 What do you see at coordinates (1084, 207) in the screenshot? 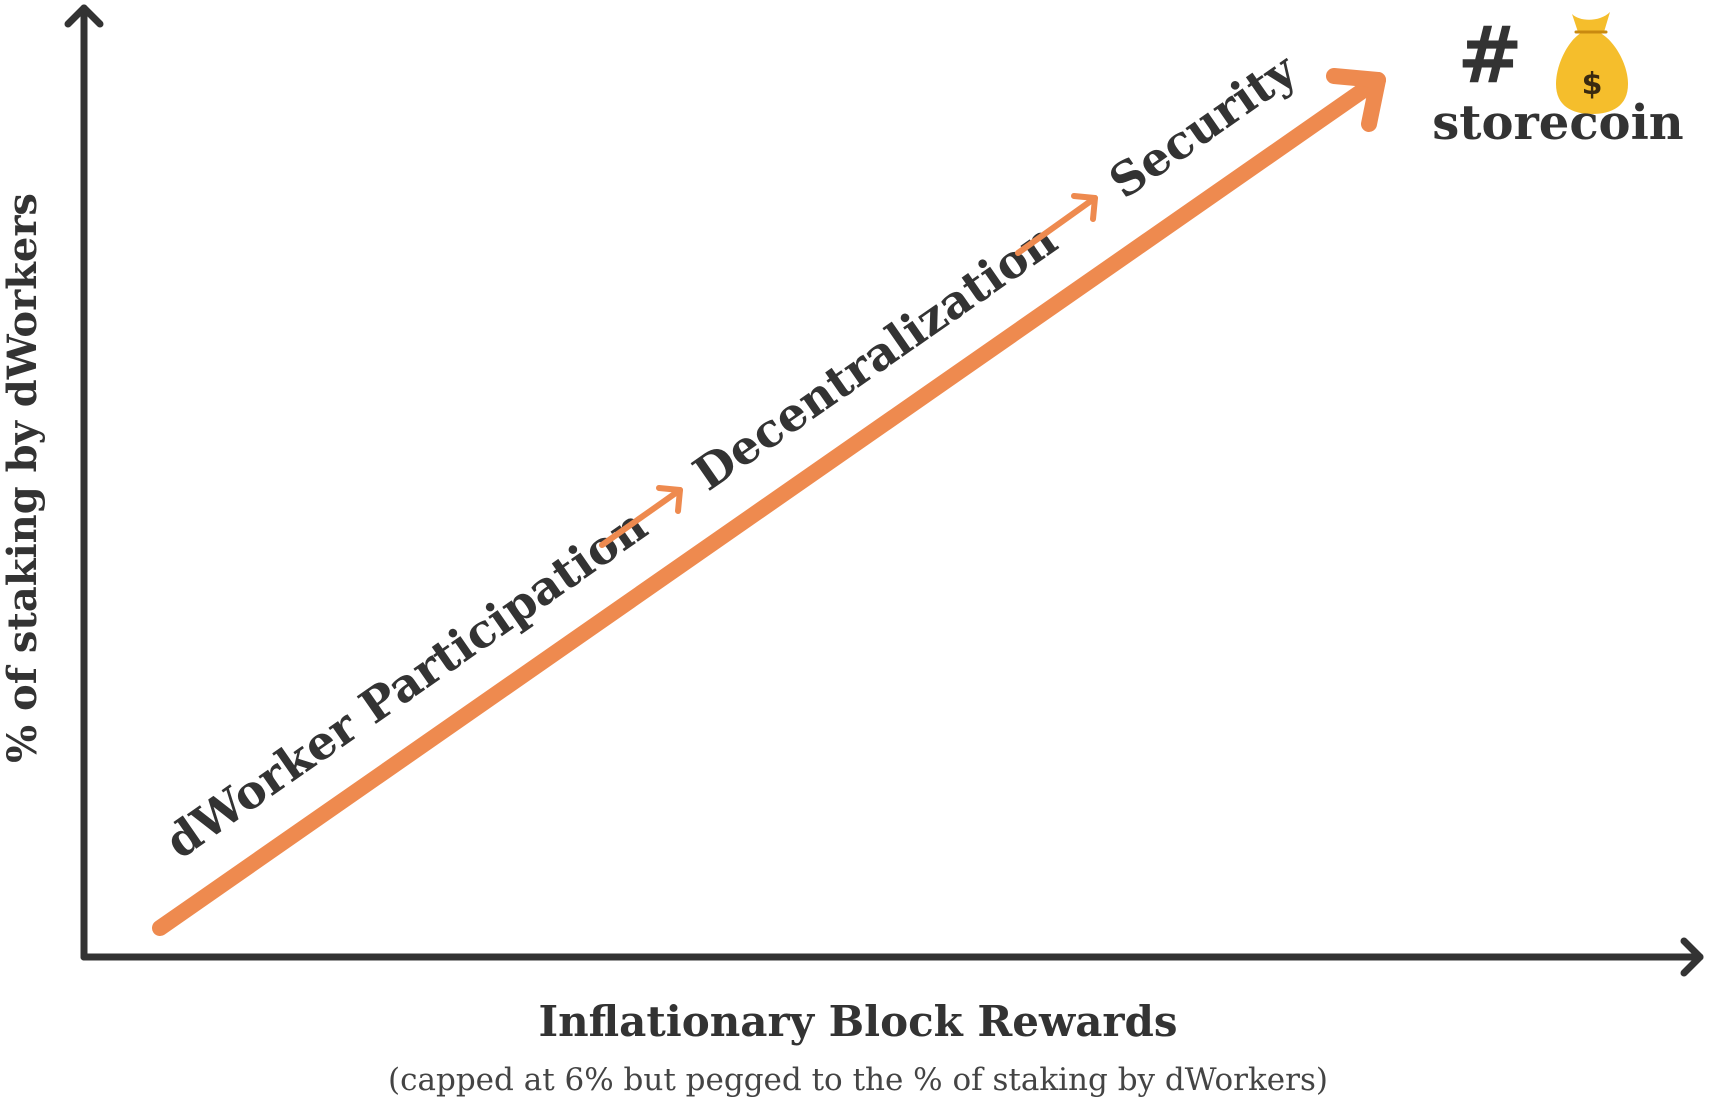
I see `step-arrow-2-head` at bounding box center [1084, 207].